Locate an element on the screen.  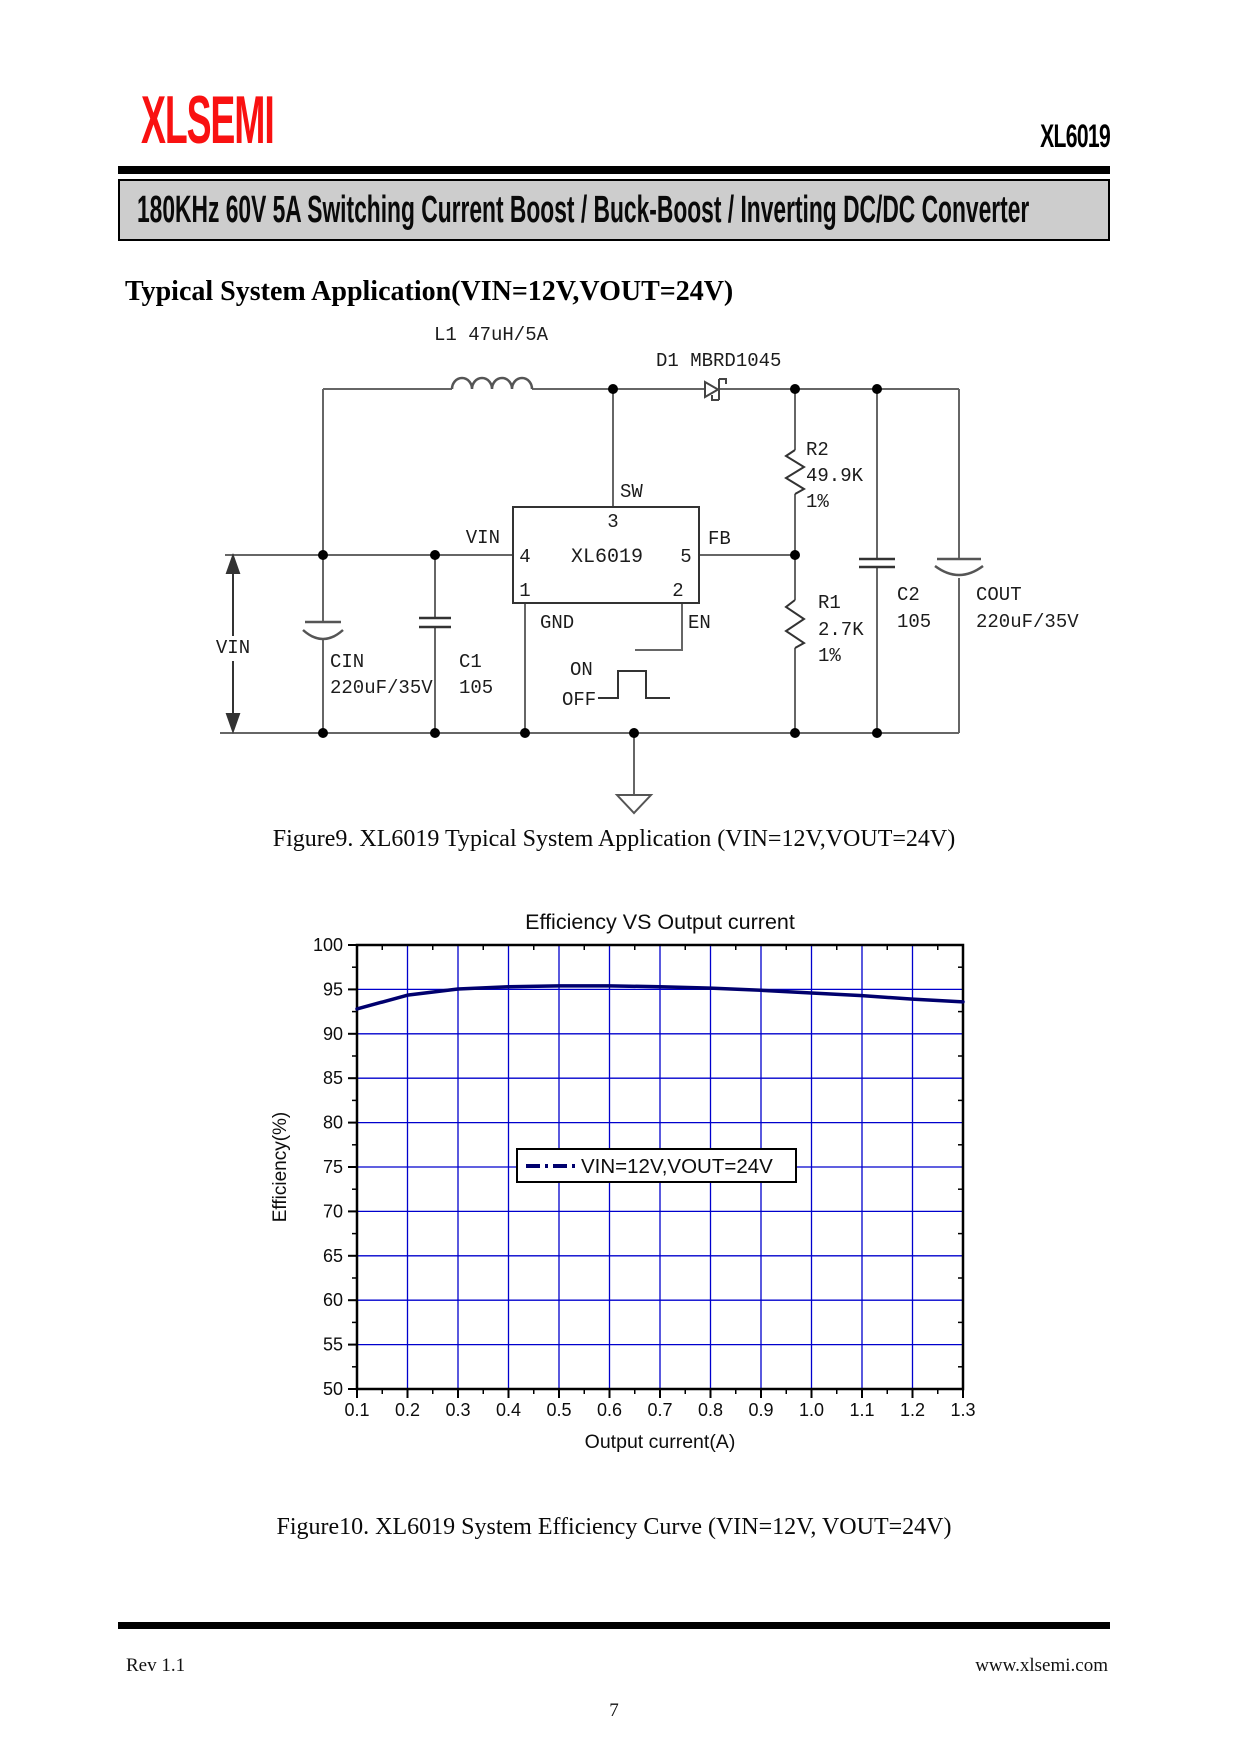
c2-value: 105 is located at coordinates (914, 622).